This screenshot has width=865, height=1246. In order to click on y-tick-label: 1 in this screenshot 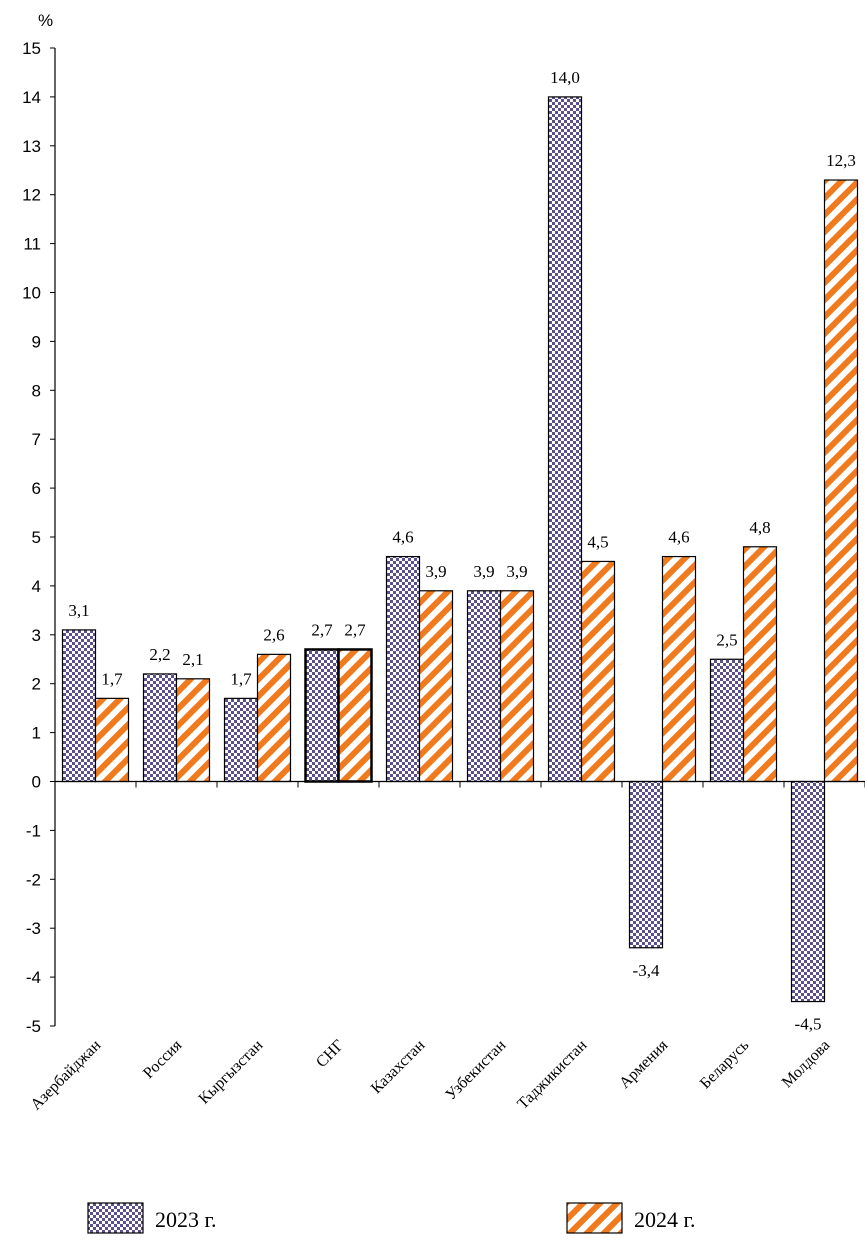, I will do `click(36, 733)`.